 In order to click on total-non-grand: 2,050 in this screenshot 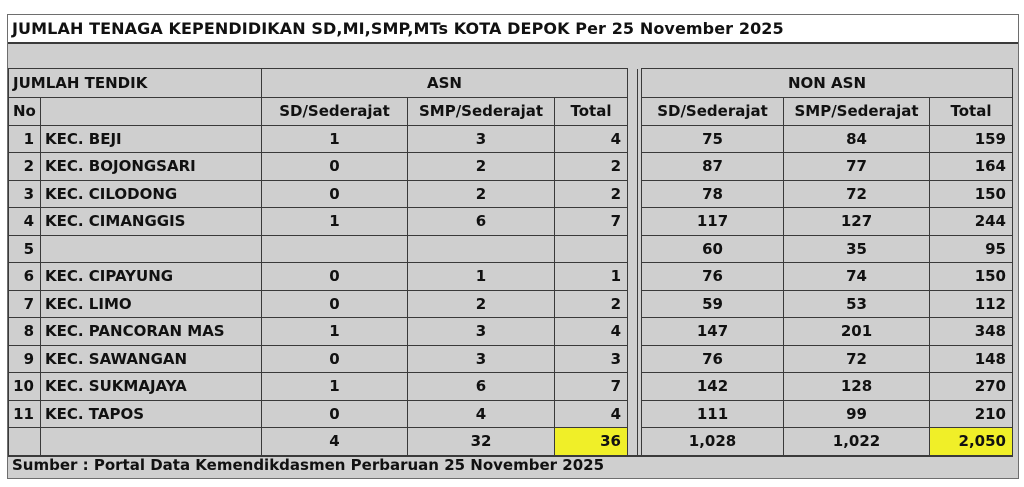, I will do `click(971, 442)`.